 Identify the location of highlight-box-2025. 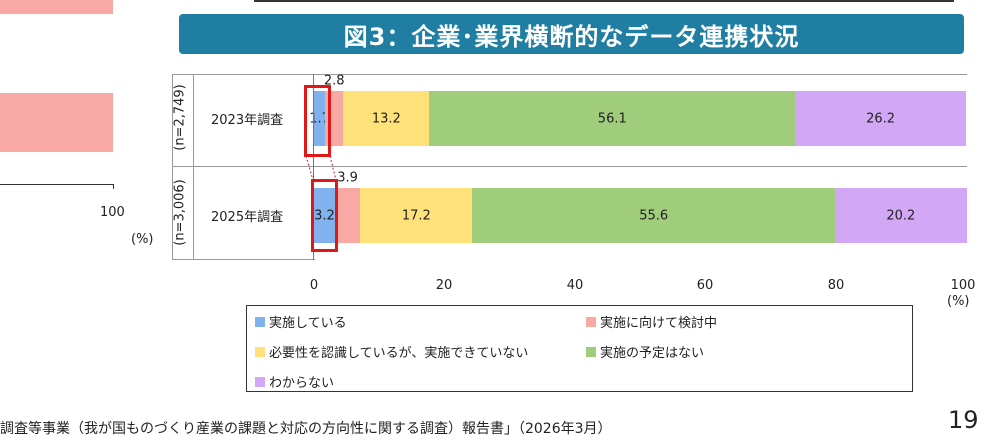
(324, 215).